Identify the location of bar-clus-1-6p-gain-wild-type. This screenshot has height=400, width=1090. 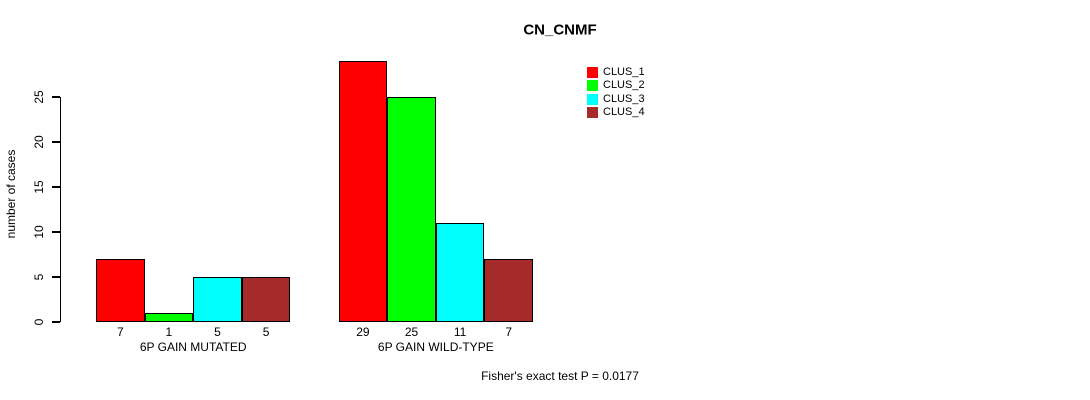
(363, 191).